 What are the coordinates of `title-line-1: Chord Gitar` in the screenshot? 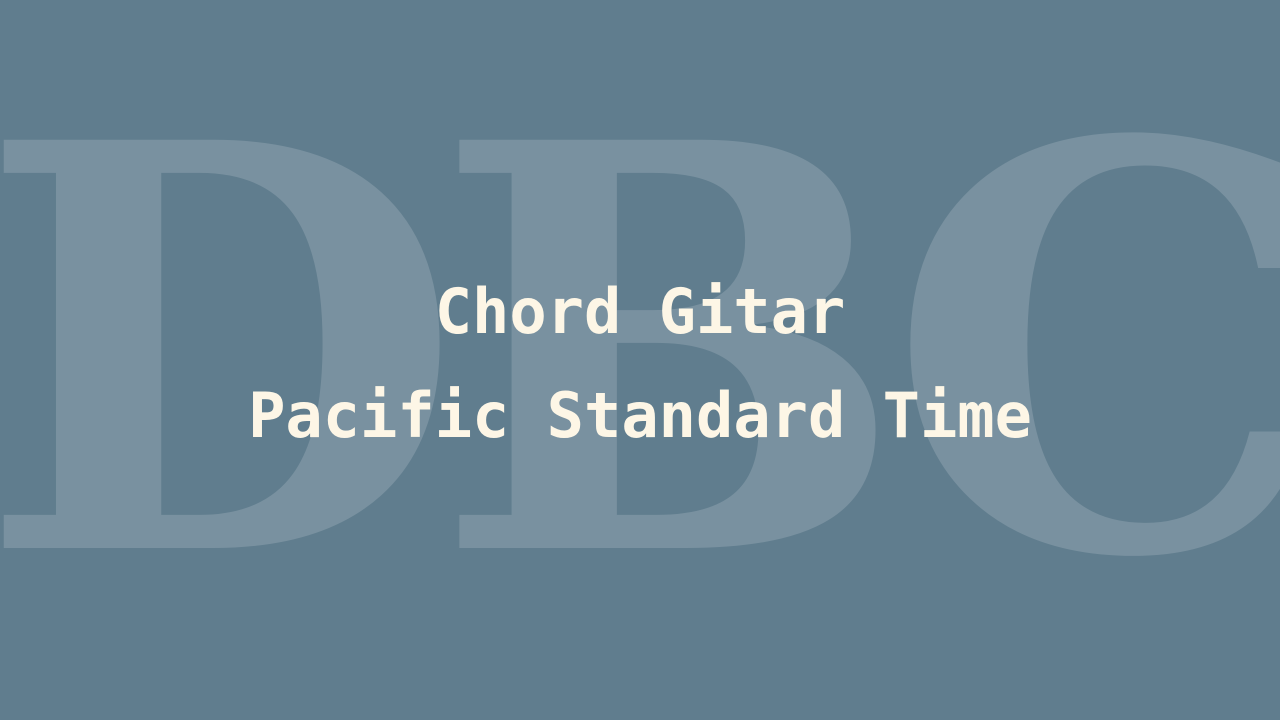 It's located at (640, 311).